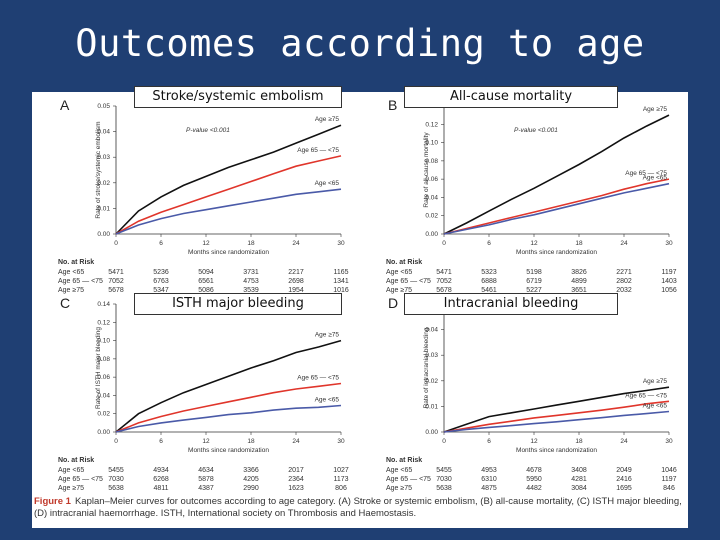 The width and height of the screenshot is (720, 540). What do you see at coordinates (206, 290) in the screenshot?
I see `risk-cell: 5086` at bounding box center [206, 290].